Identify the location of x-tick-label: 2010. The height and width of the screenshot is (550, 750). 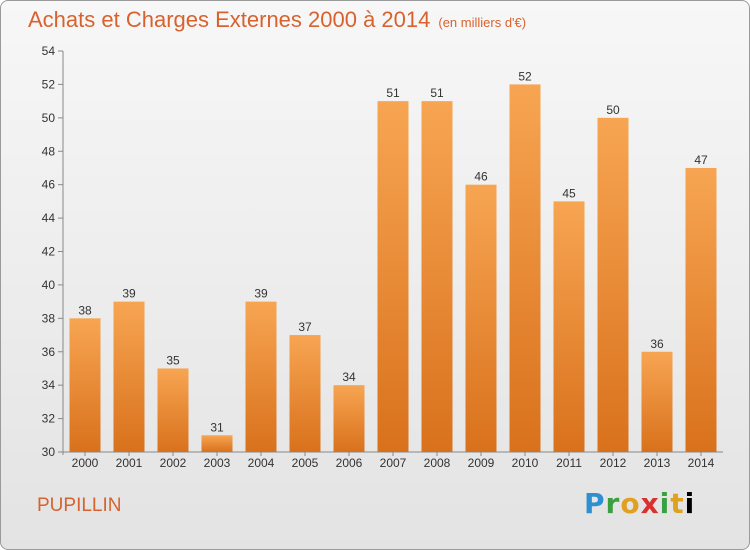
(525, 463).